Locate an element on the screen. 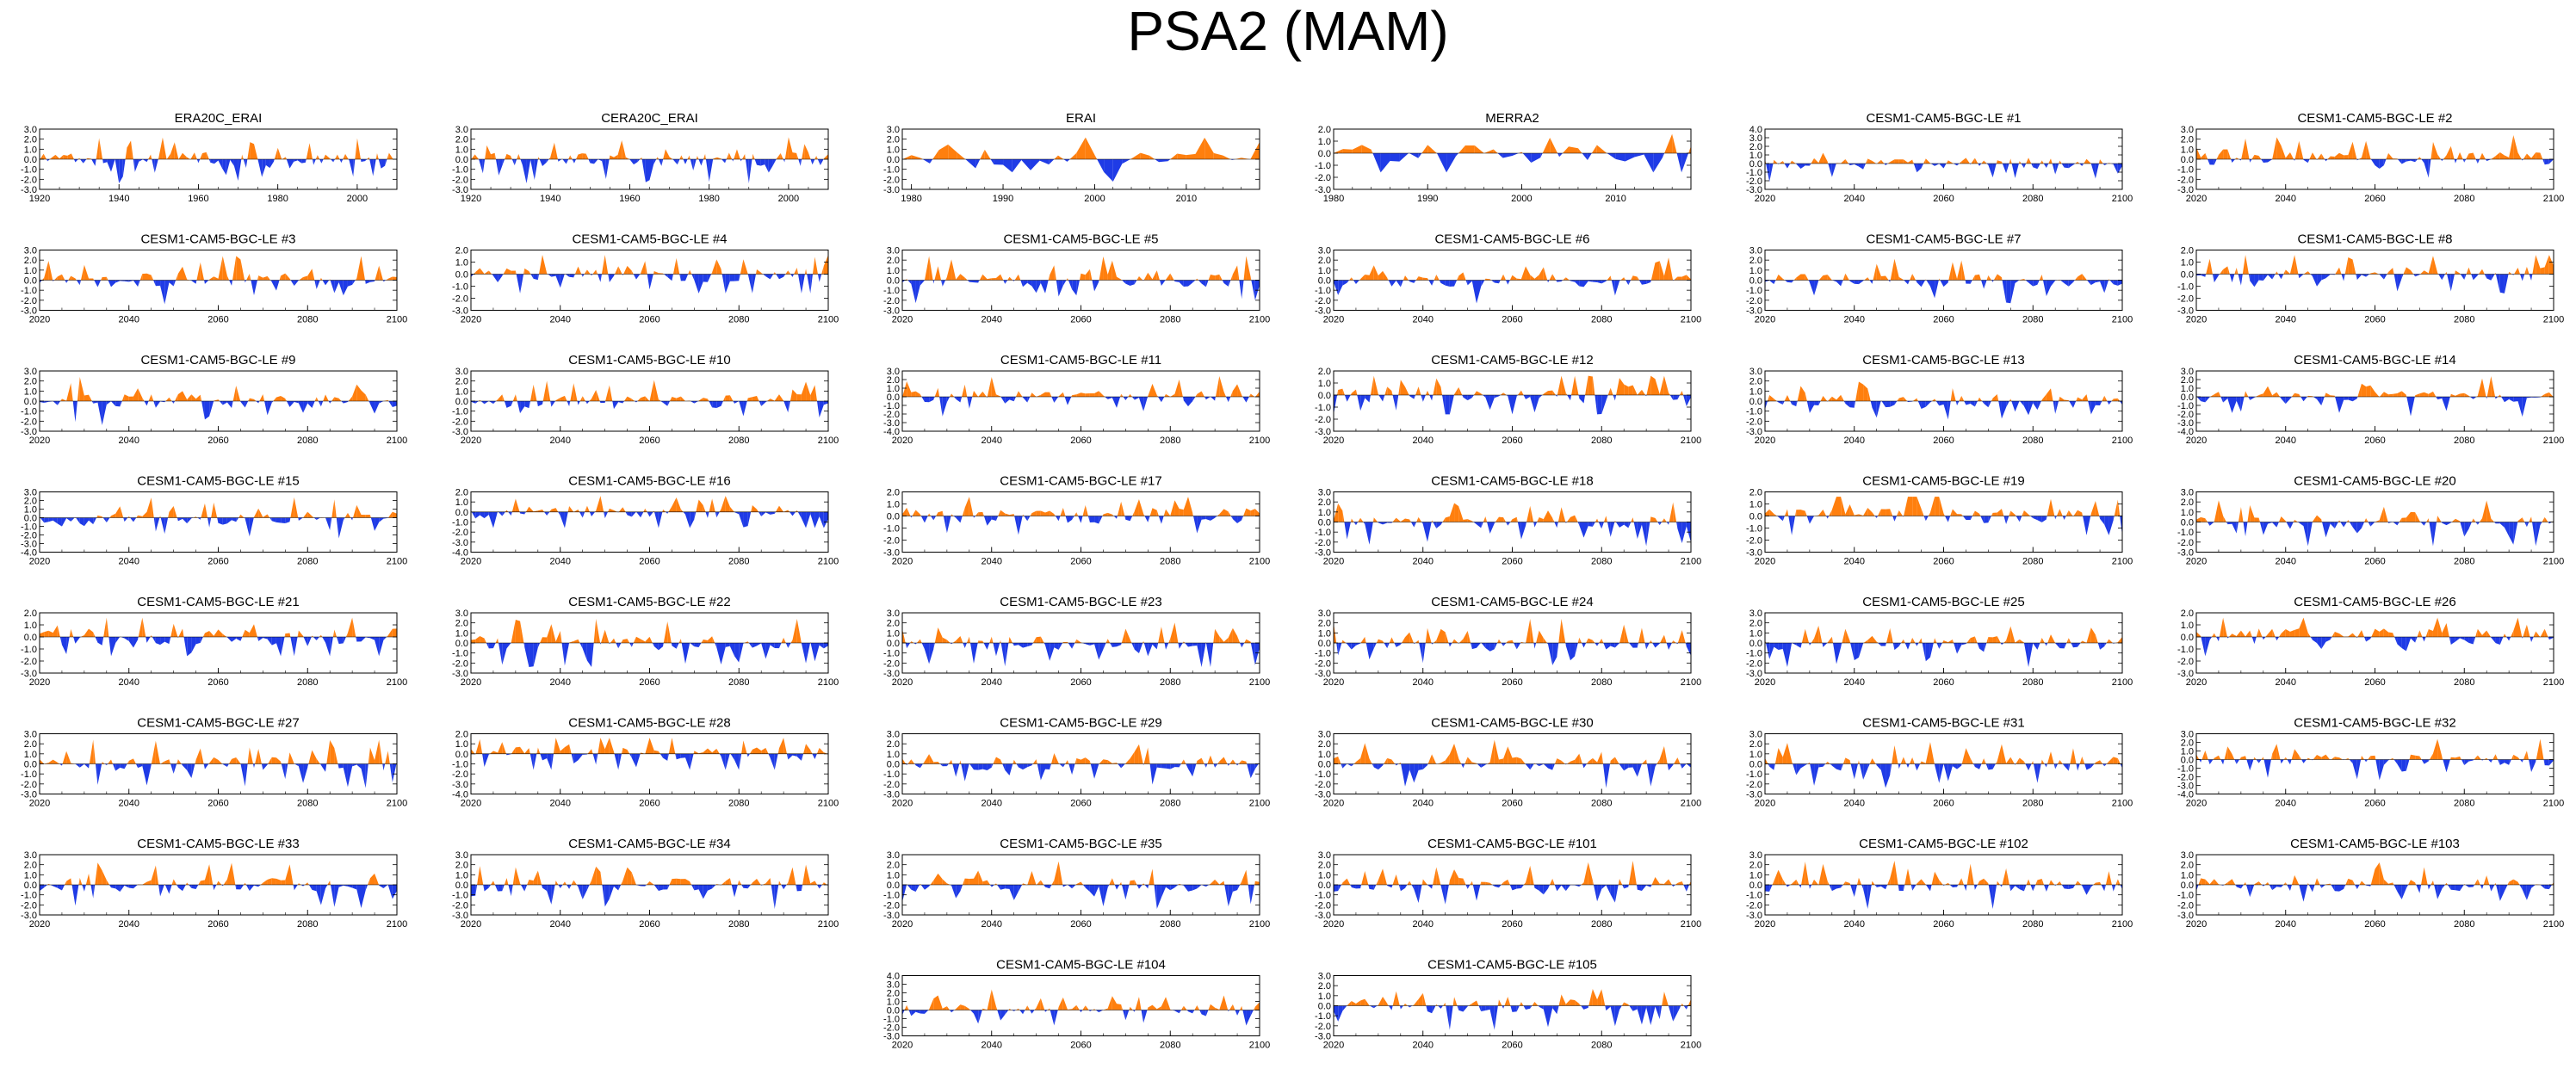 This screenshot has height=1069, width=2576. y-tick-label: 3.0 is located at coordinates (1324, 493).